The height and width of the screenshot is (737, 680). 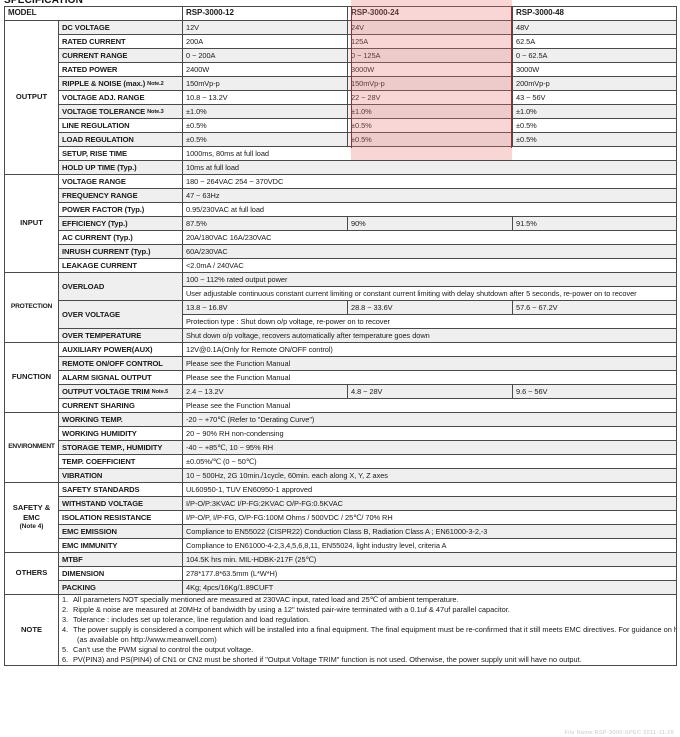 What do you see at coordinates (430, 97) in the screenshot?
I see `row-value-2: 22 ~ 28V` at bounding box center [430, 97].